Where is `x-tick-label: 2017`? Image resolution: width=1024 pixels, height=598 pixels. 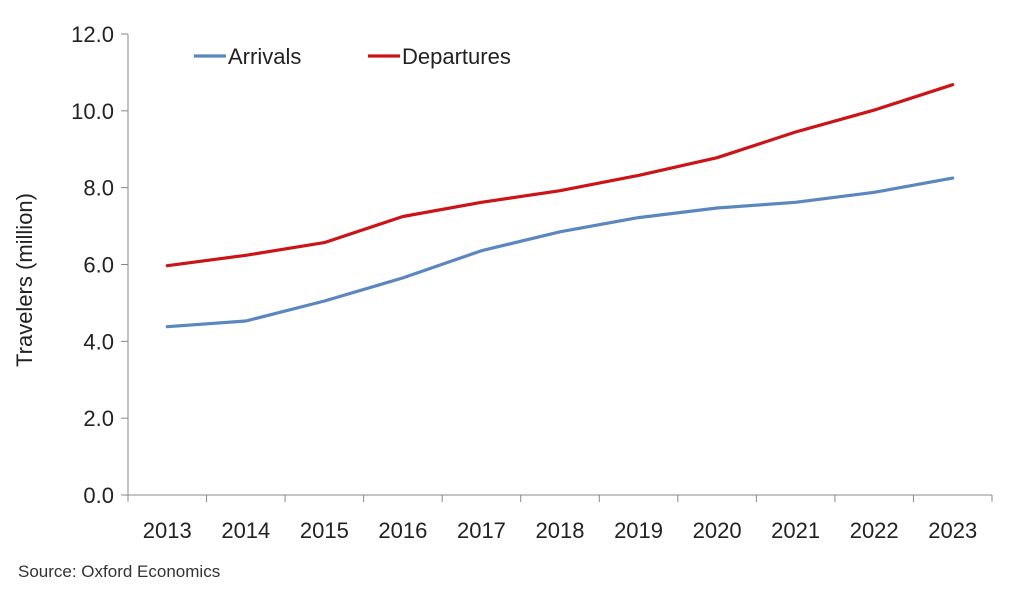
x-tick-label: 2017 is located at coordinates (481, 530).